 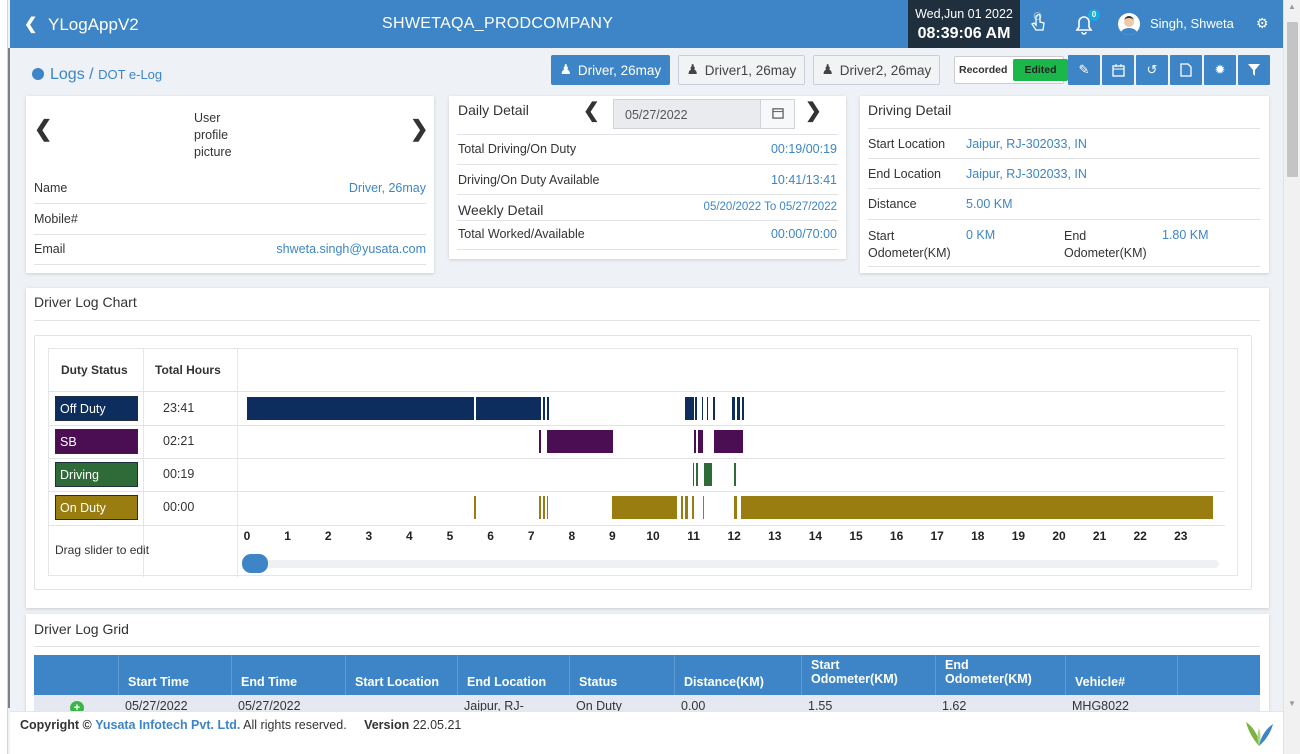 I want to click on drag-hint: Drag slider to edit, so click(x=102, y=550).